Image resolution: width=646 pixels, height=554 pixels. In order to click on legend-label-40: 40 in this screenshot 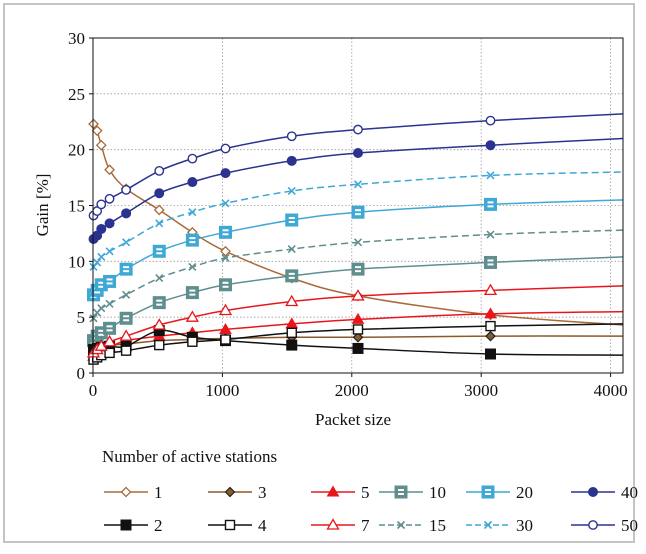, I will do `click(629, 492)`.